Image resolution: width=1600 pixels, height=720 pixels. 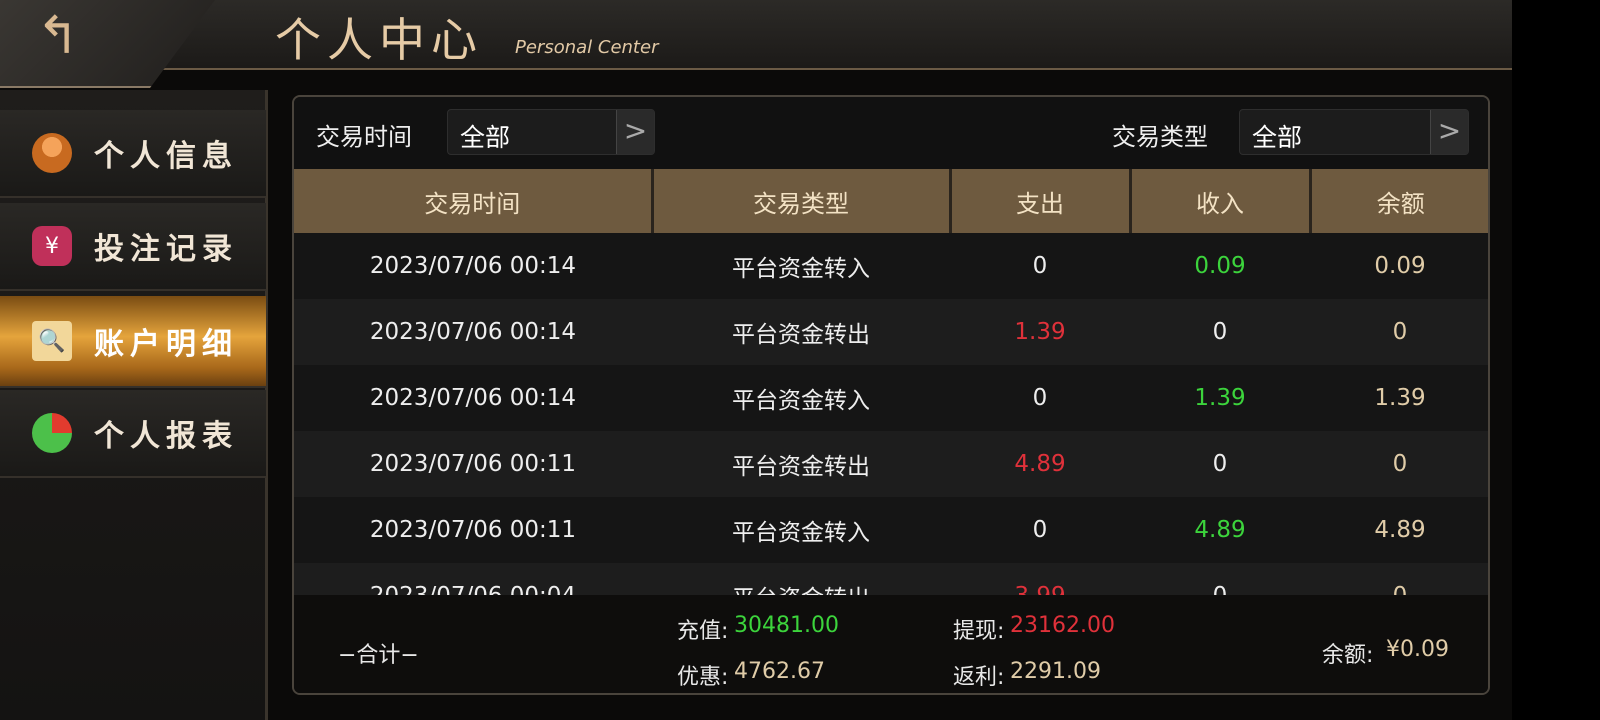 I want to click on sidebar-item-account-details: 🔍 账户明细, so click(x=133, y=342).